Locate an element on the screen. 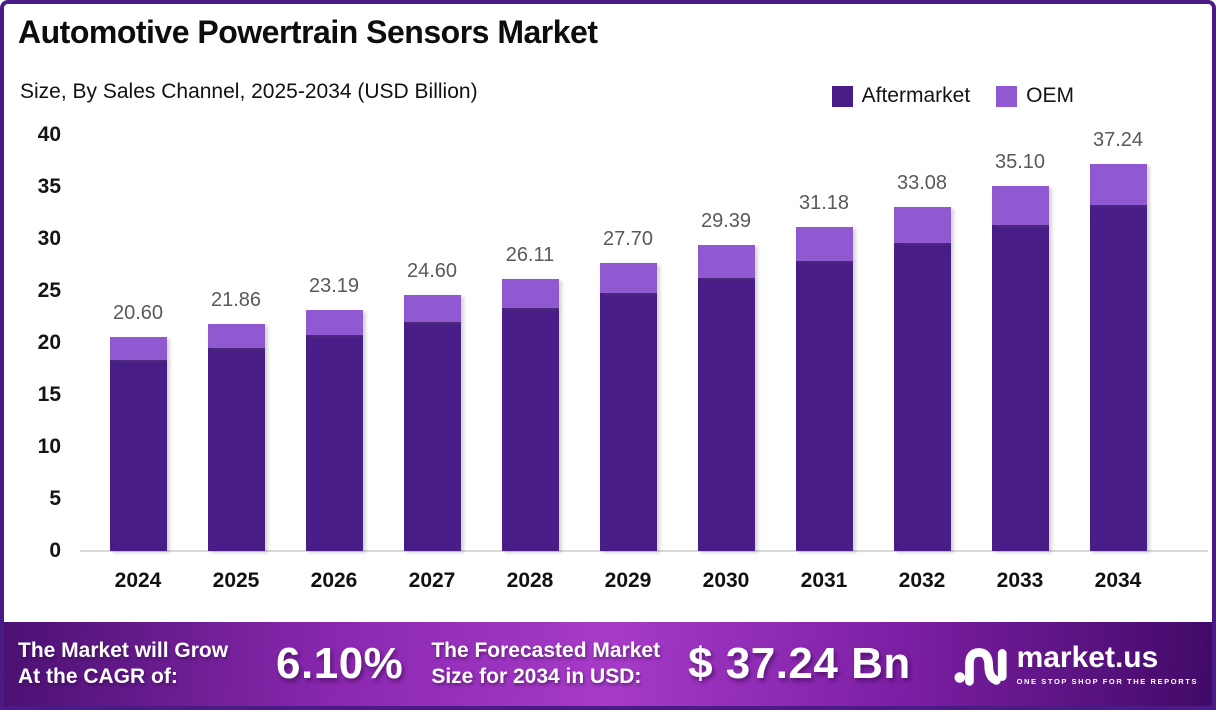 The image size is (1216, 710). bar-segment-aftermarket-2031 is located at coordinates (824, 406).